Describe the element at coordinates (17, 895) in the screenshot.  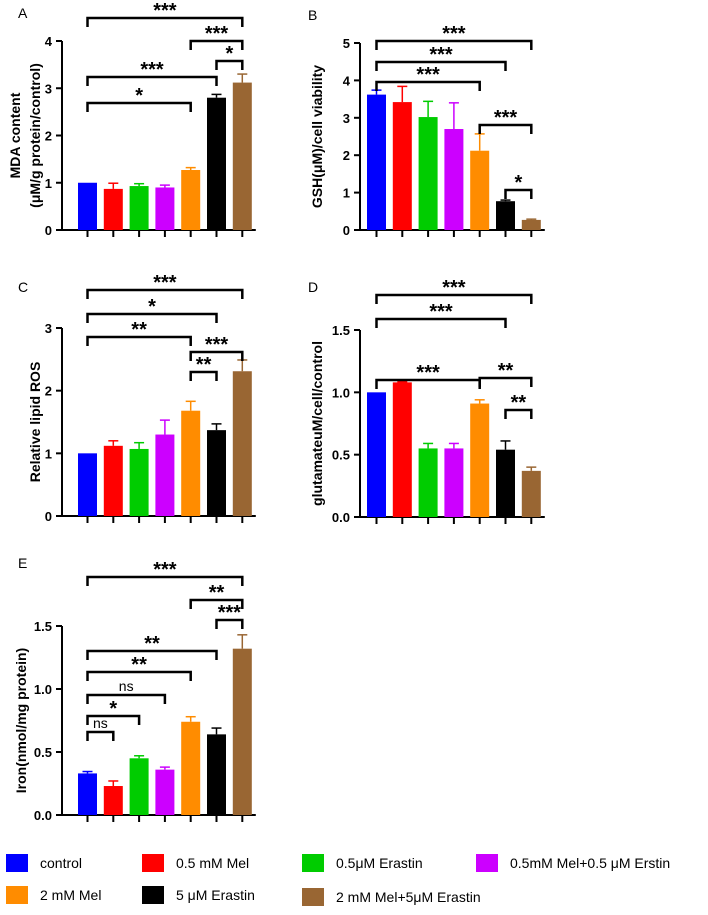
I see `legend-swatch-2mm-mel` at that location.